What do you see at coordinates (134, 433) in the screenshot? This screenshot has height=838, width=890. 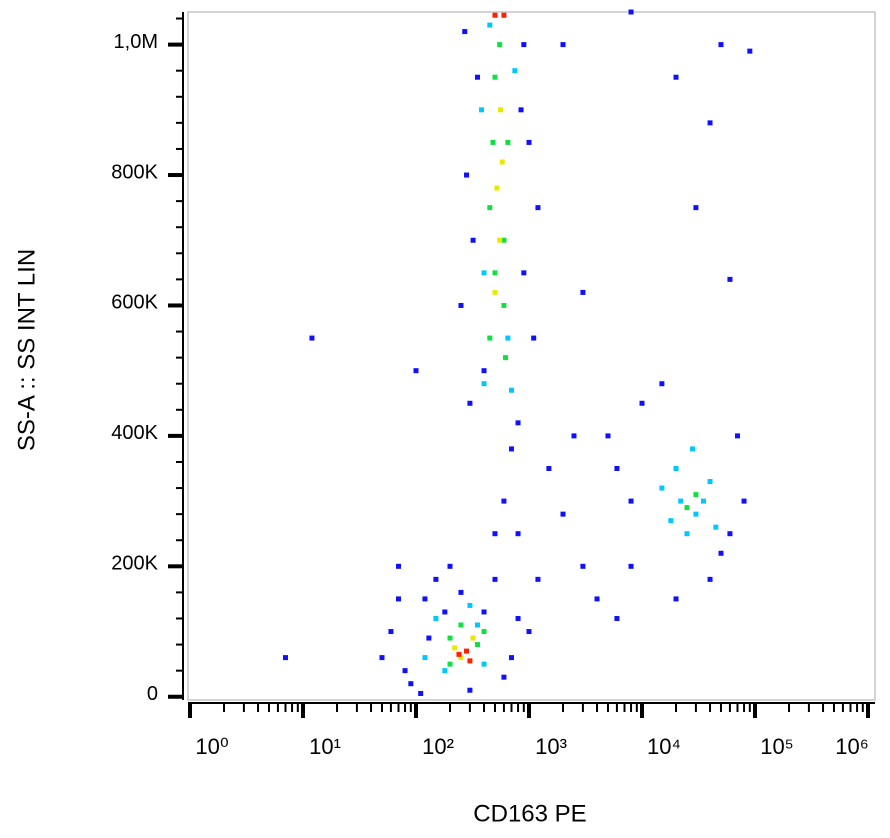 I see `y-tick-label: 400K` at bounding box center [134, 433].